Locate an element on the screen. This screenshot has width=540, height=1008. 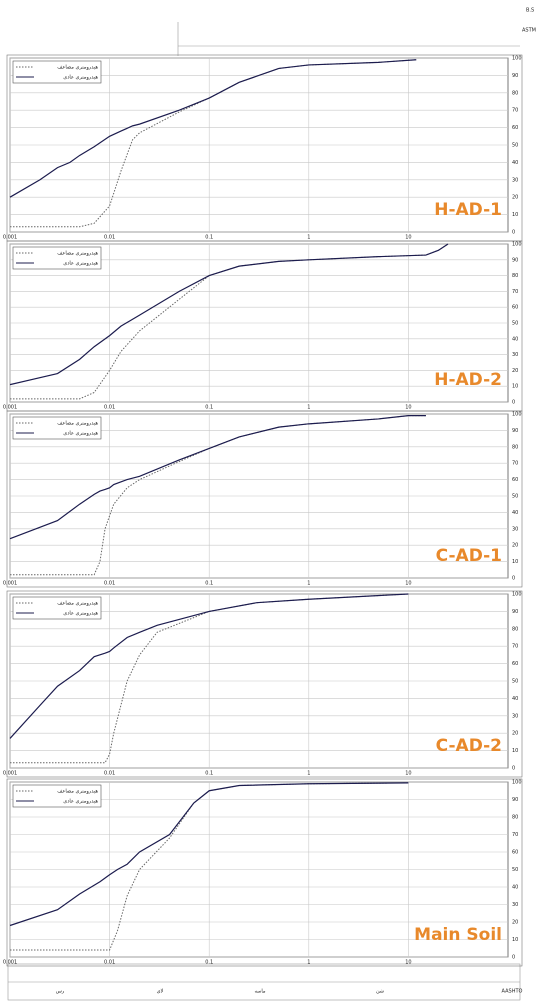
footer-text: AASHTO is located at coordinates (512, 992).